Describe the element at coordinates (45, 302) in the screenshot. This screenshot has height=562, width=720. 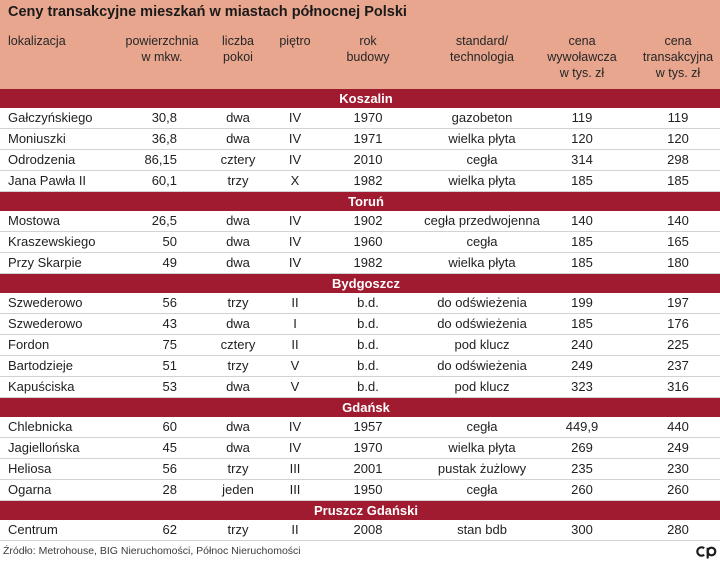
I see `location-cell: Szwederowo` at that location.